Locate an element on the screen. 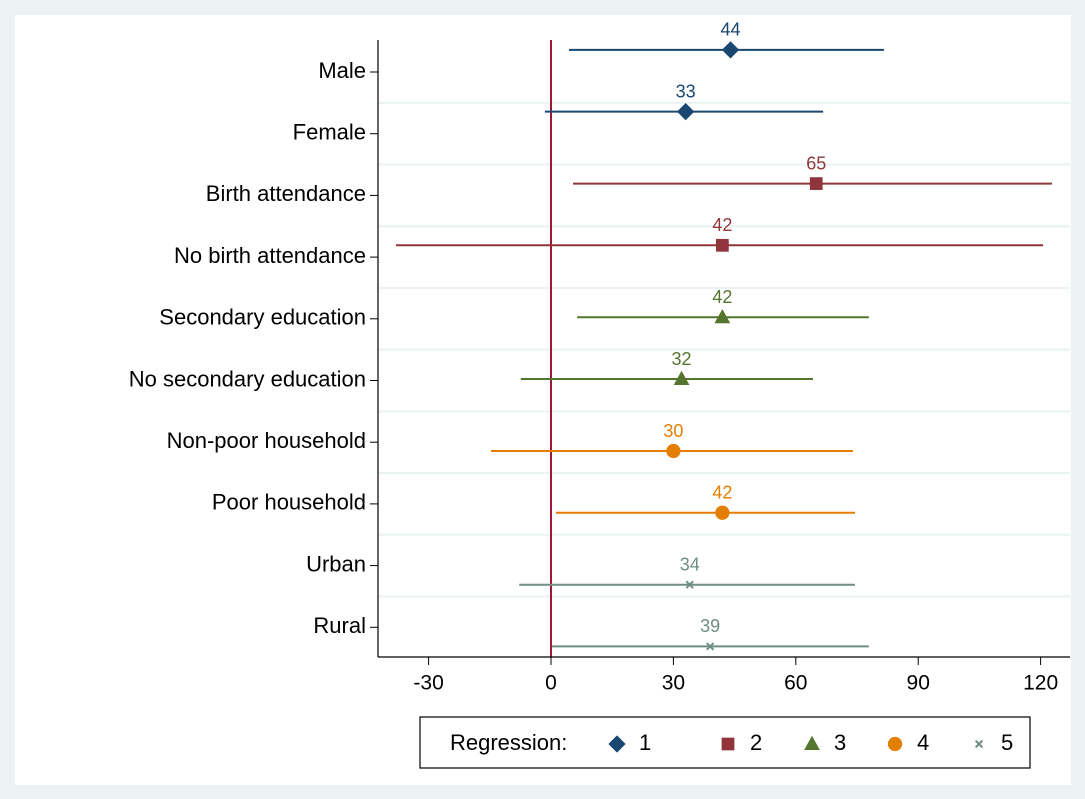  x-tick-label: 90 is located at coordinates (918, 683).